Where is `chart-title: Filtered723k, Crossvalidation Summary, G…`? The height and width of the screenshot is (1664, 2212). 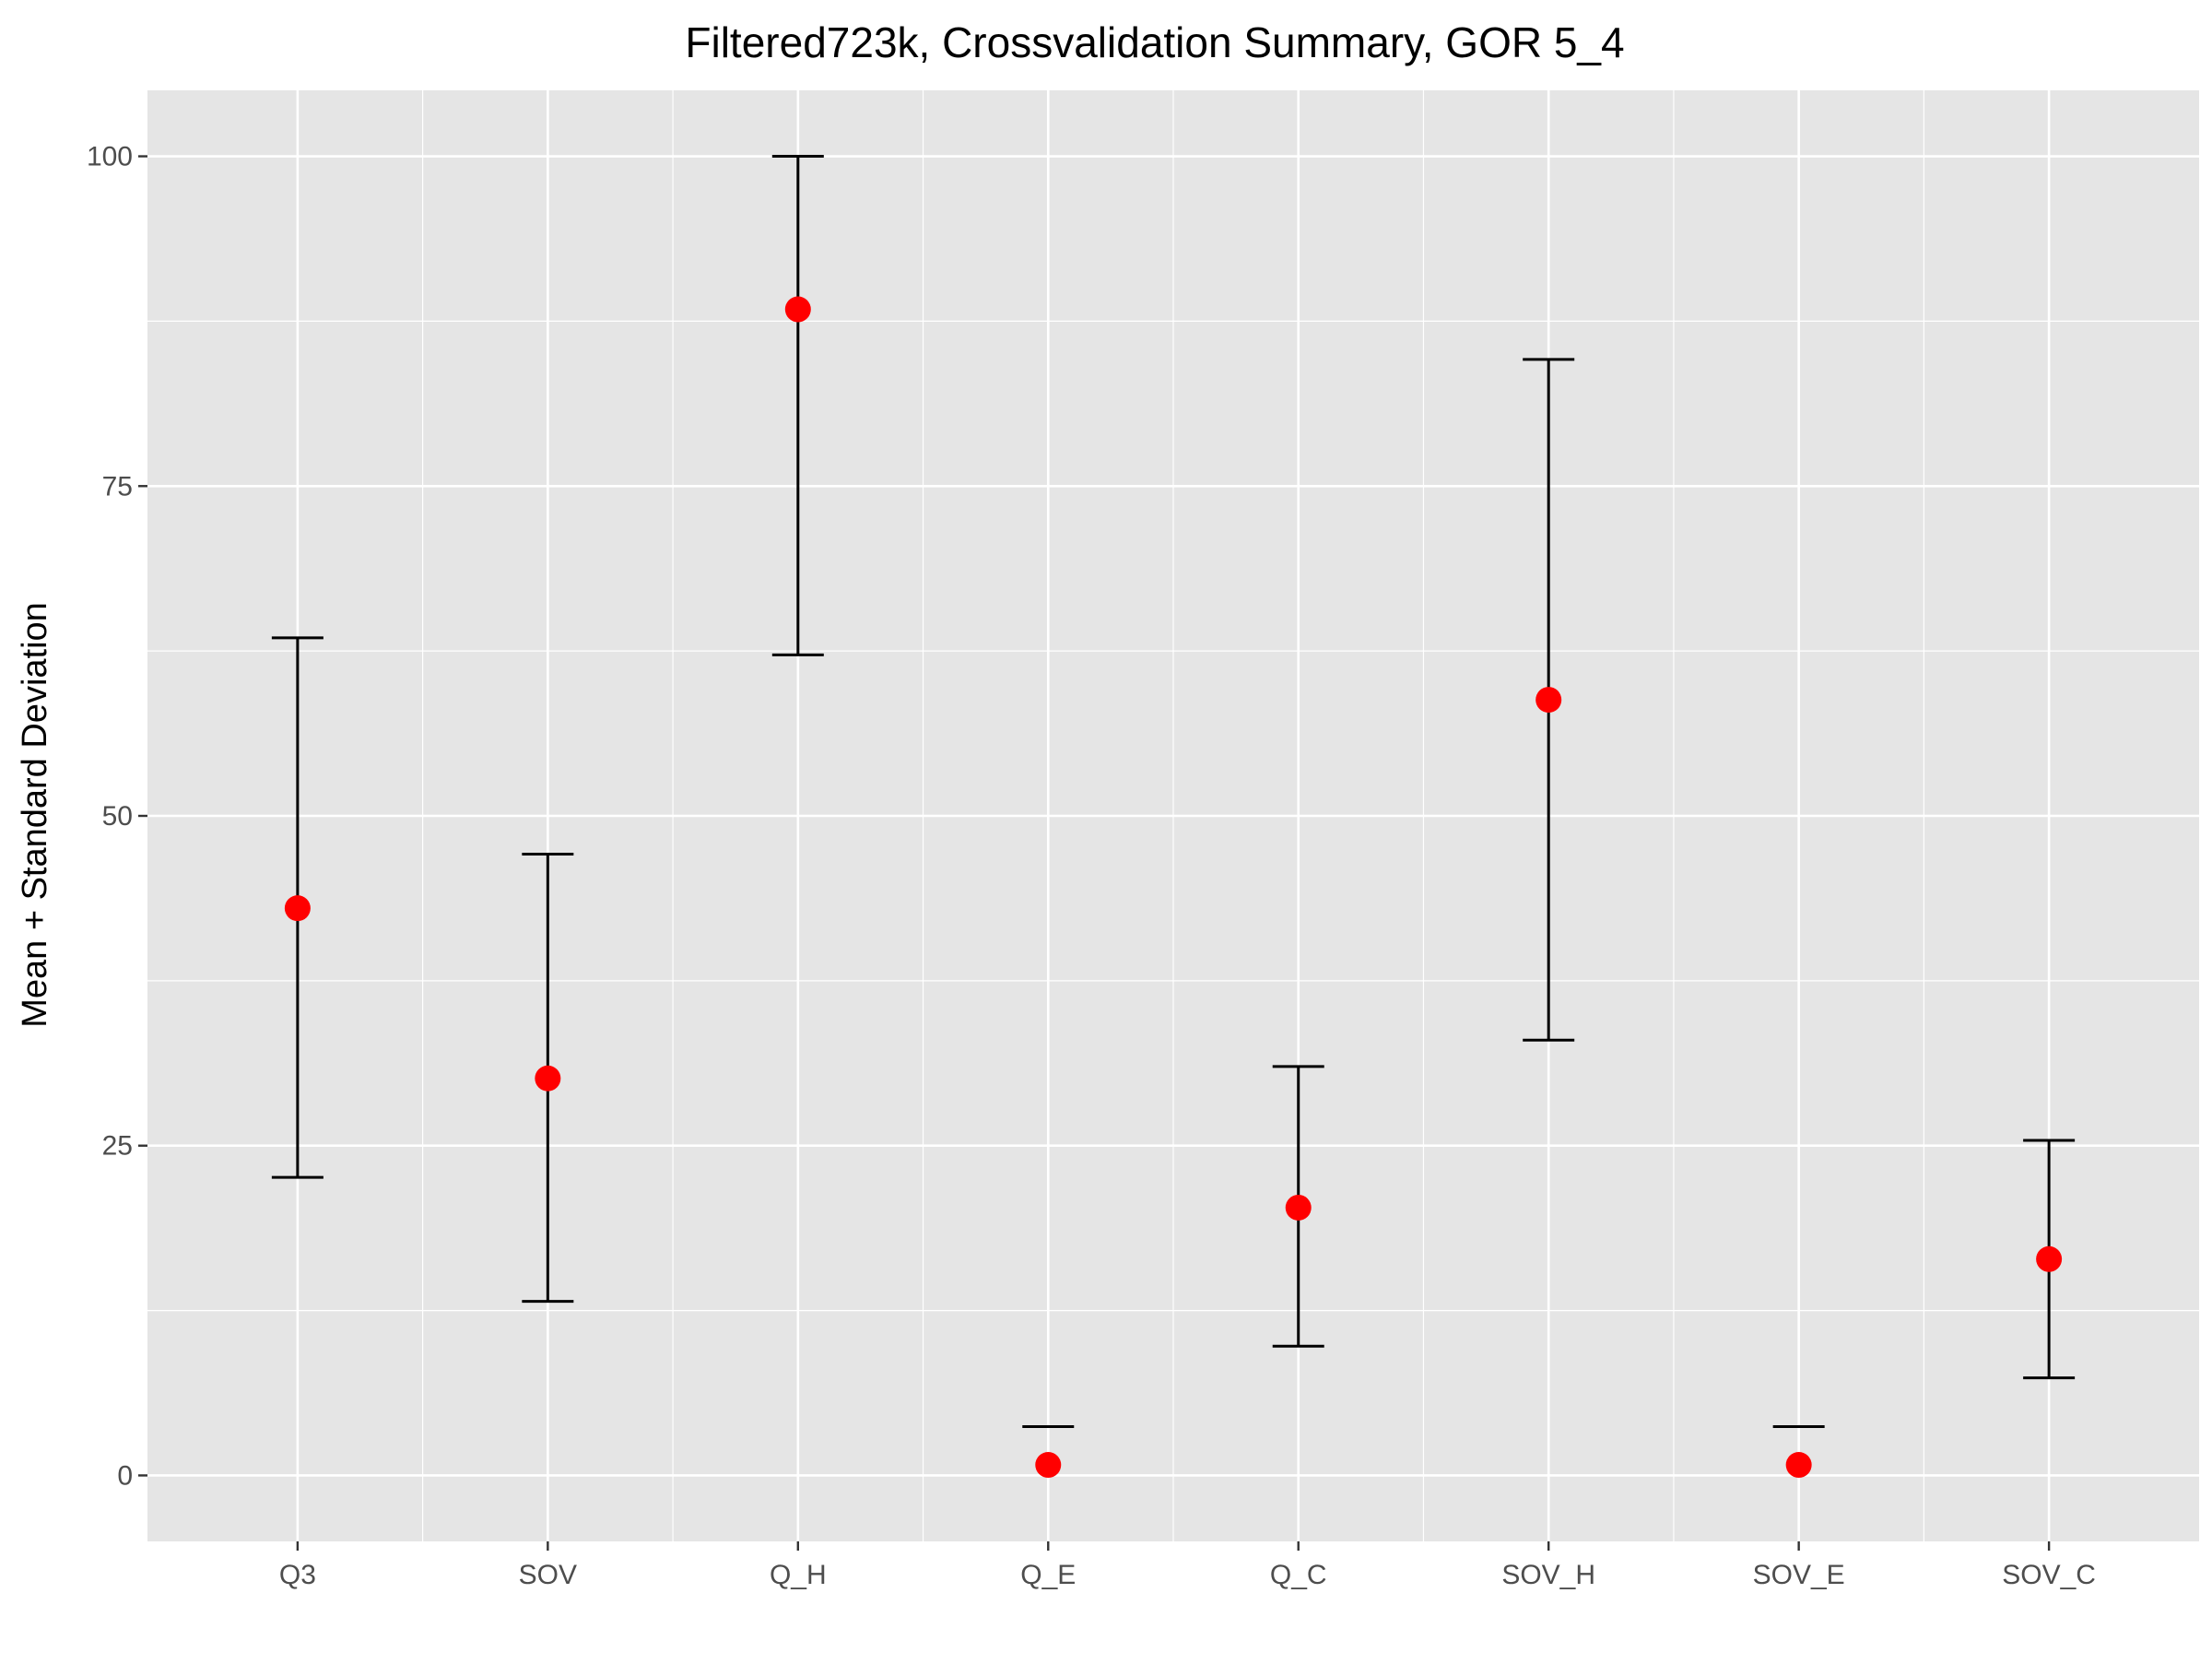 chart-title: Filtered723k, Crossvalidation Summary, G… is located at coordinates (1154, 42).